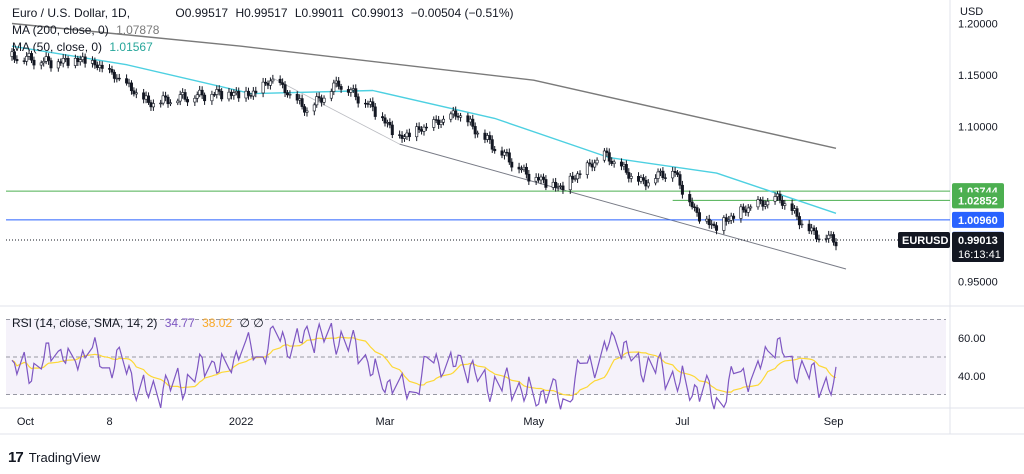 Image resolution: width=1024 pixels, height=474 pixels. What do you see at coordinates (251, 323) in the screenshot?
I see `rsi-extra: ∅ ∅` at bounding box center [251, 323].